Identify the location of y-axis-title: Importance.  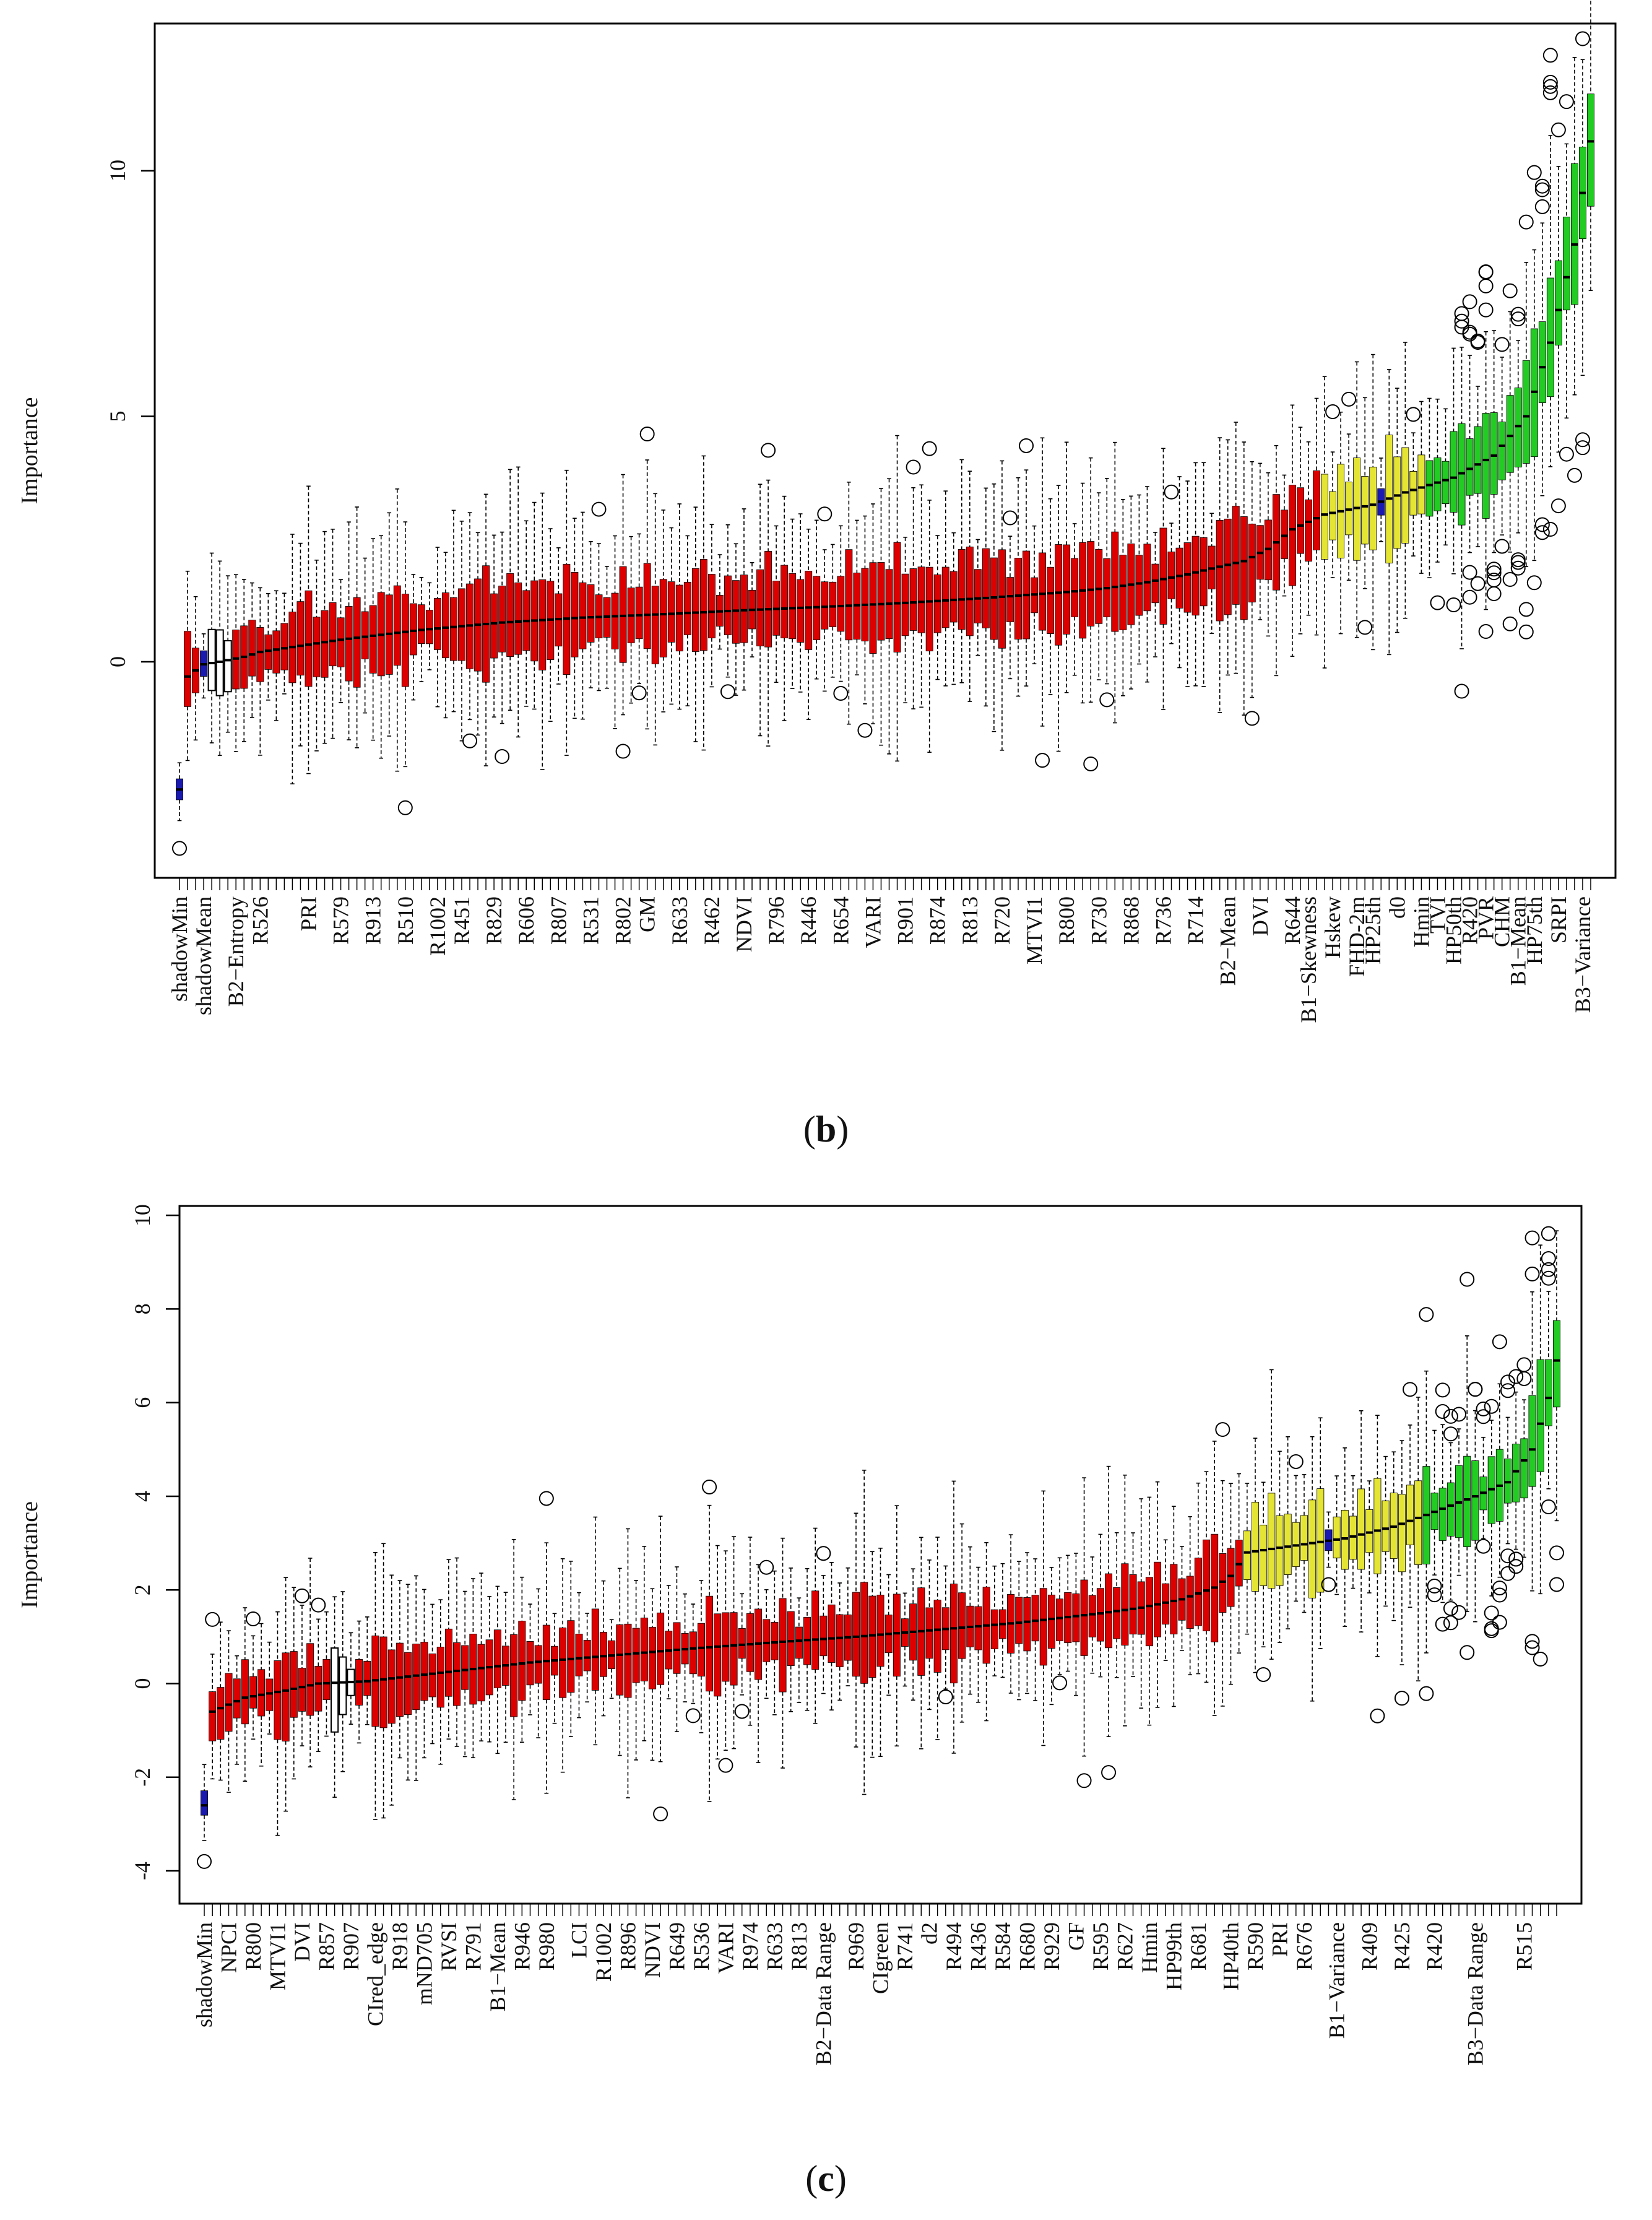
(30, 1554).